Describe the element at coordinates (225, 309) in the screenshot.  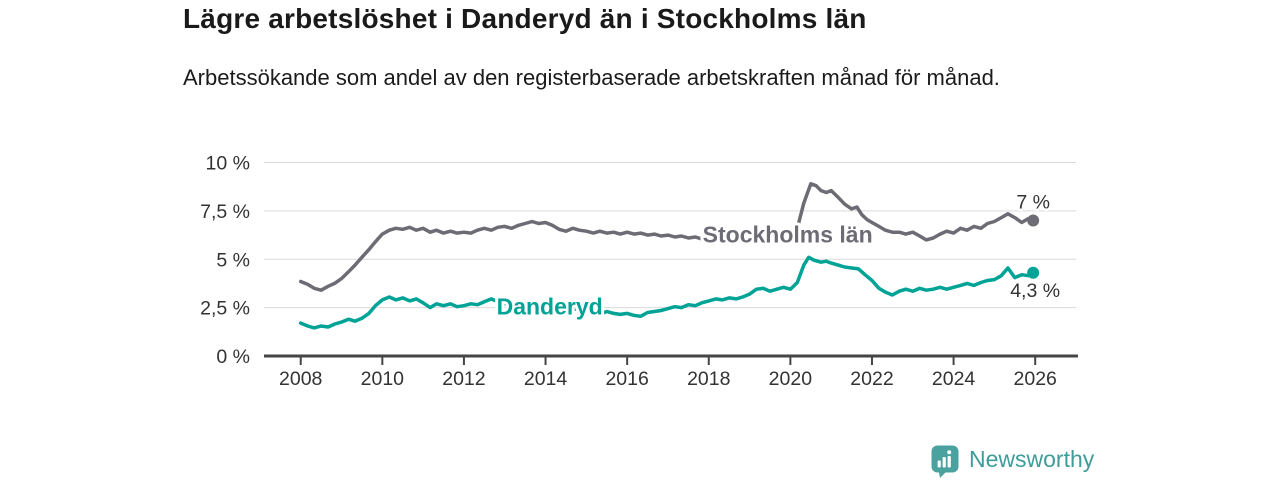
I see `y-tick-label: 2,5 %` at that location.